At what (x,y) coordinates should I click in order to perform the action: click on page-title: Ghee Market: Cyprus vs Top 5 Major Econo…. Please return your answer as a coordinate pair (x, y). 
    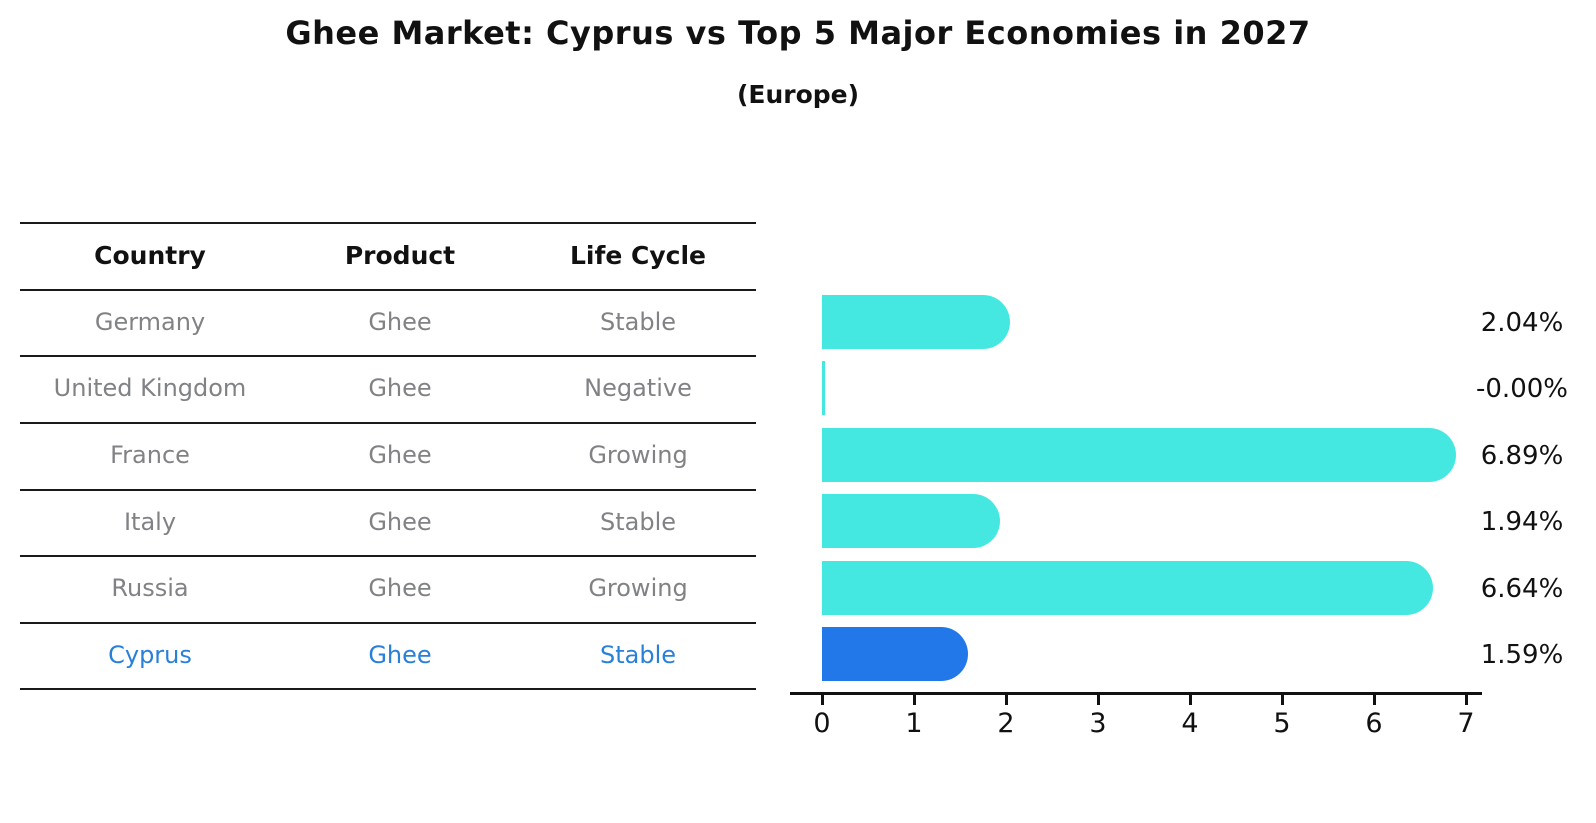
    Looking at the image, I should click on (798, 33).